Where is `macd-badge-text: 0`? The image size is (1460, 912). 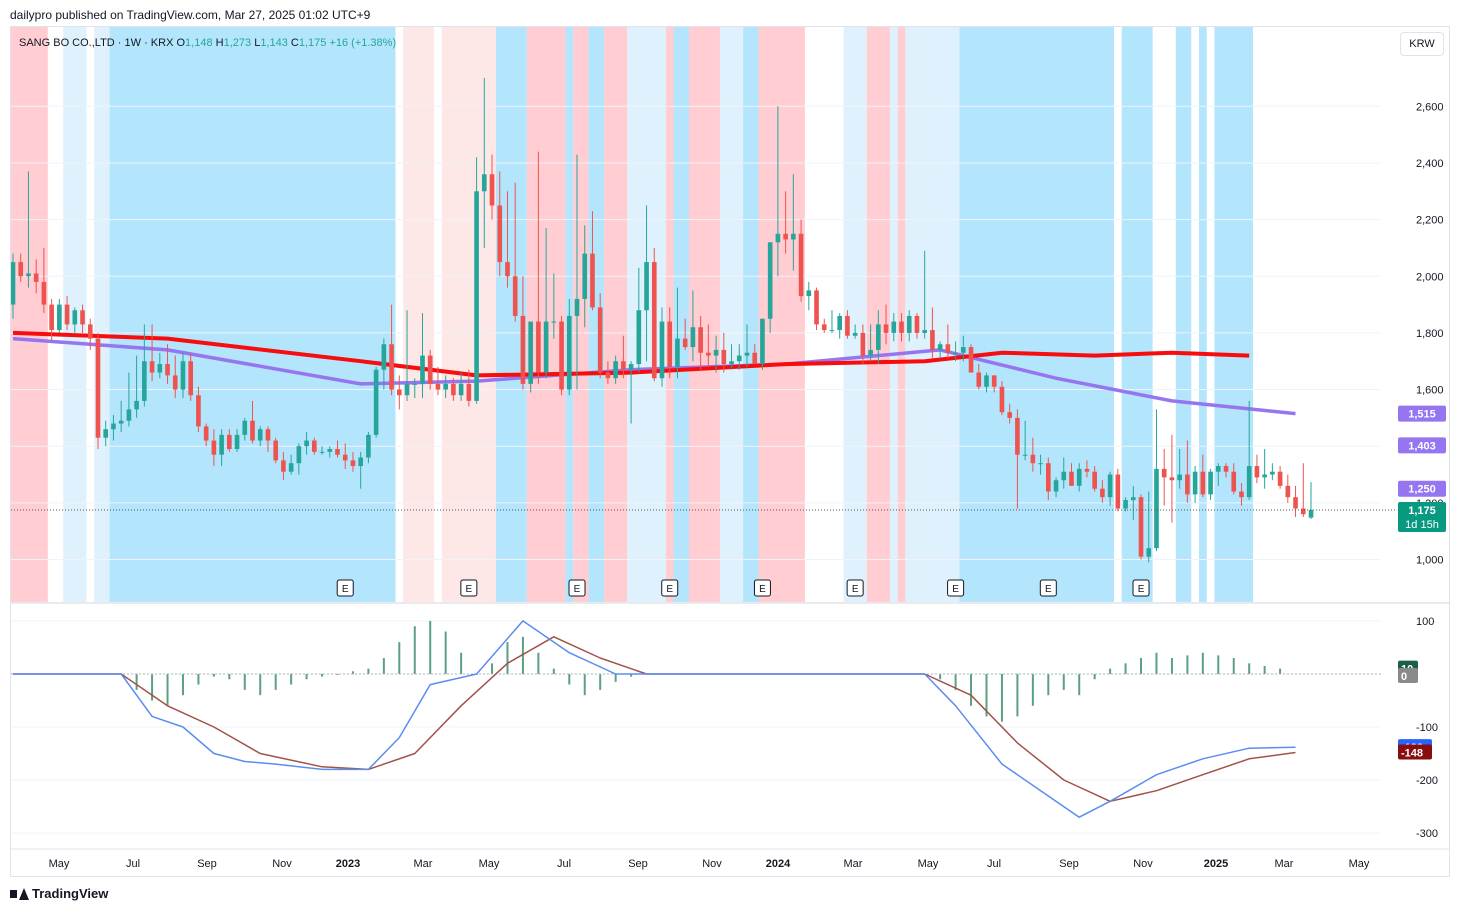 macd-badge-text: 0 is located at coordinates (1404, 677).